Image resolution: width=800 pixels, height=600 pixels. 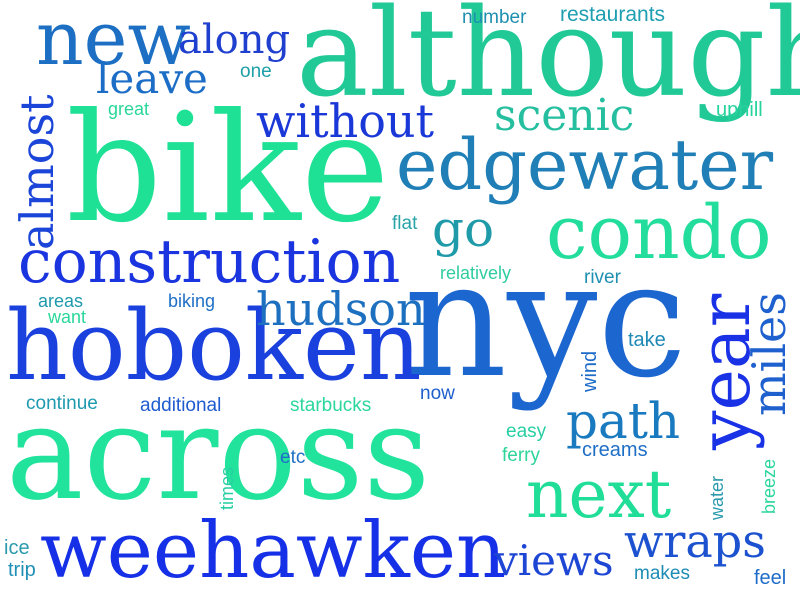 What do you see at coordinates (227, 488) in the screenshot?
I see `word-times: times` at bounding box center [227, 488].